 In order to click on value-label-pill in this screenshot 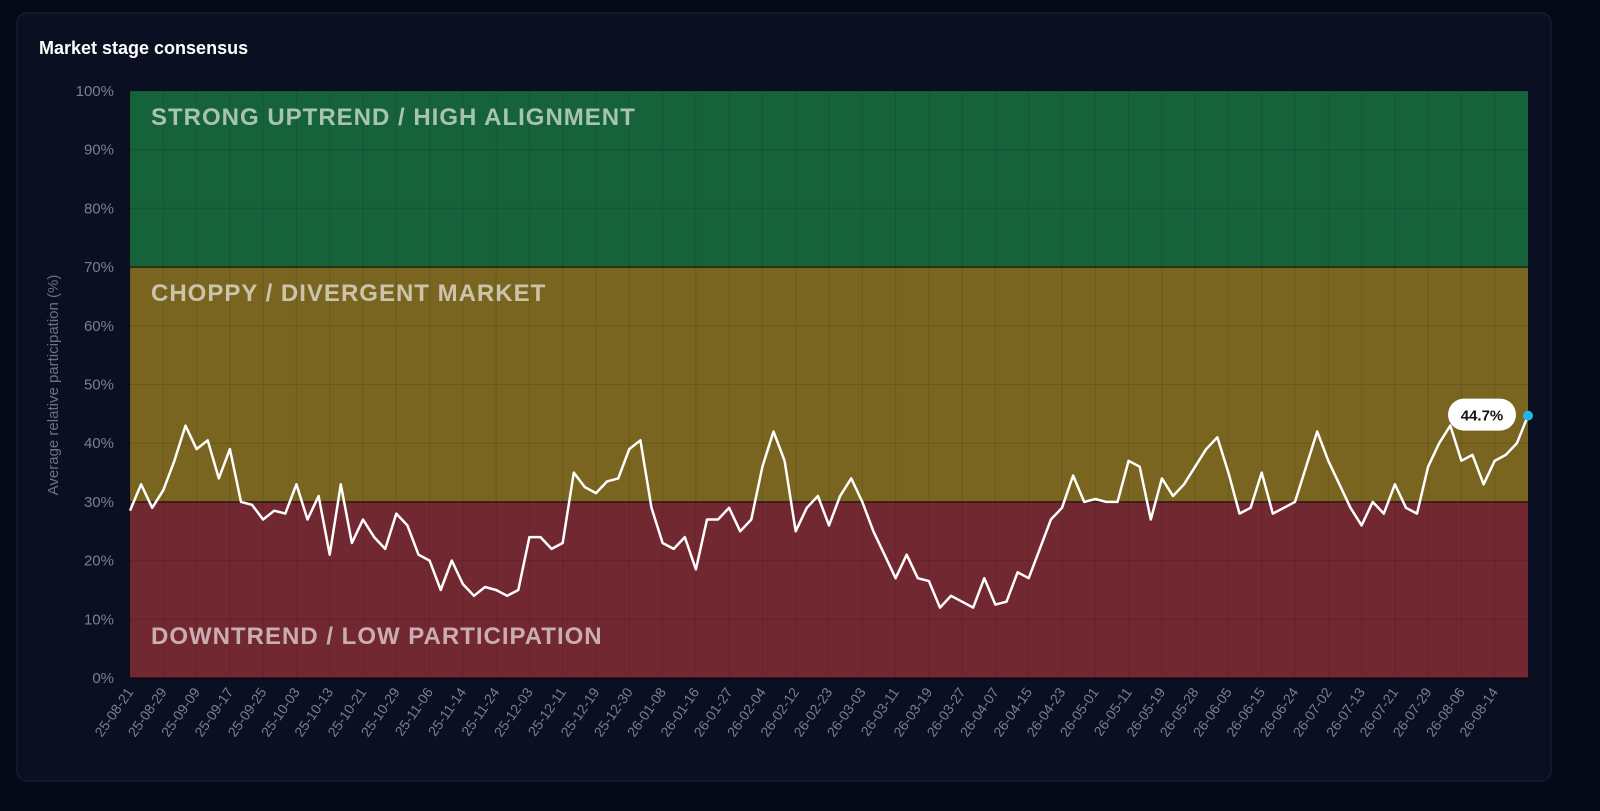, I will do `click(1482, 414)`.